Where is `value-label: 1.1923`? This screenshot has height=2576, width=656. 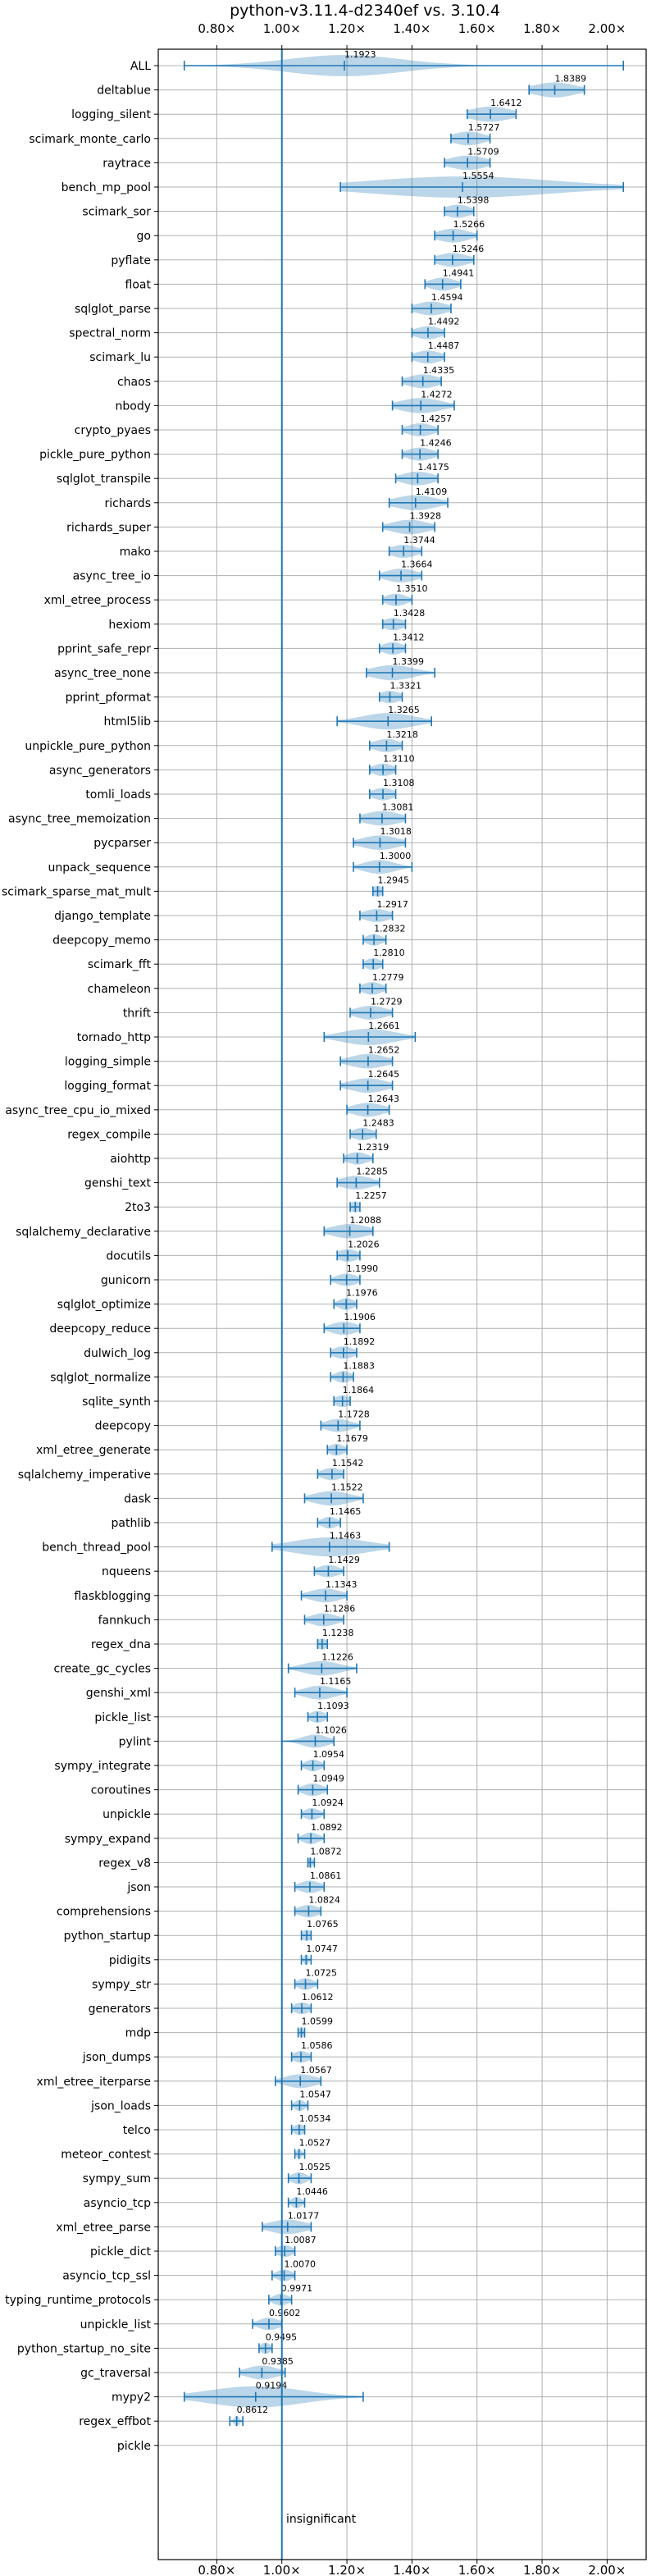
value-label: 1.1923 is located at coordinates (360, 55).